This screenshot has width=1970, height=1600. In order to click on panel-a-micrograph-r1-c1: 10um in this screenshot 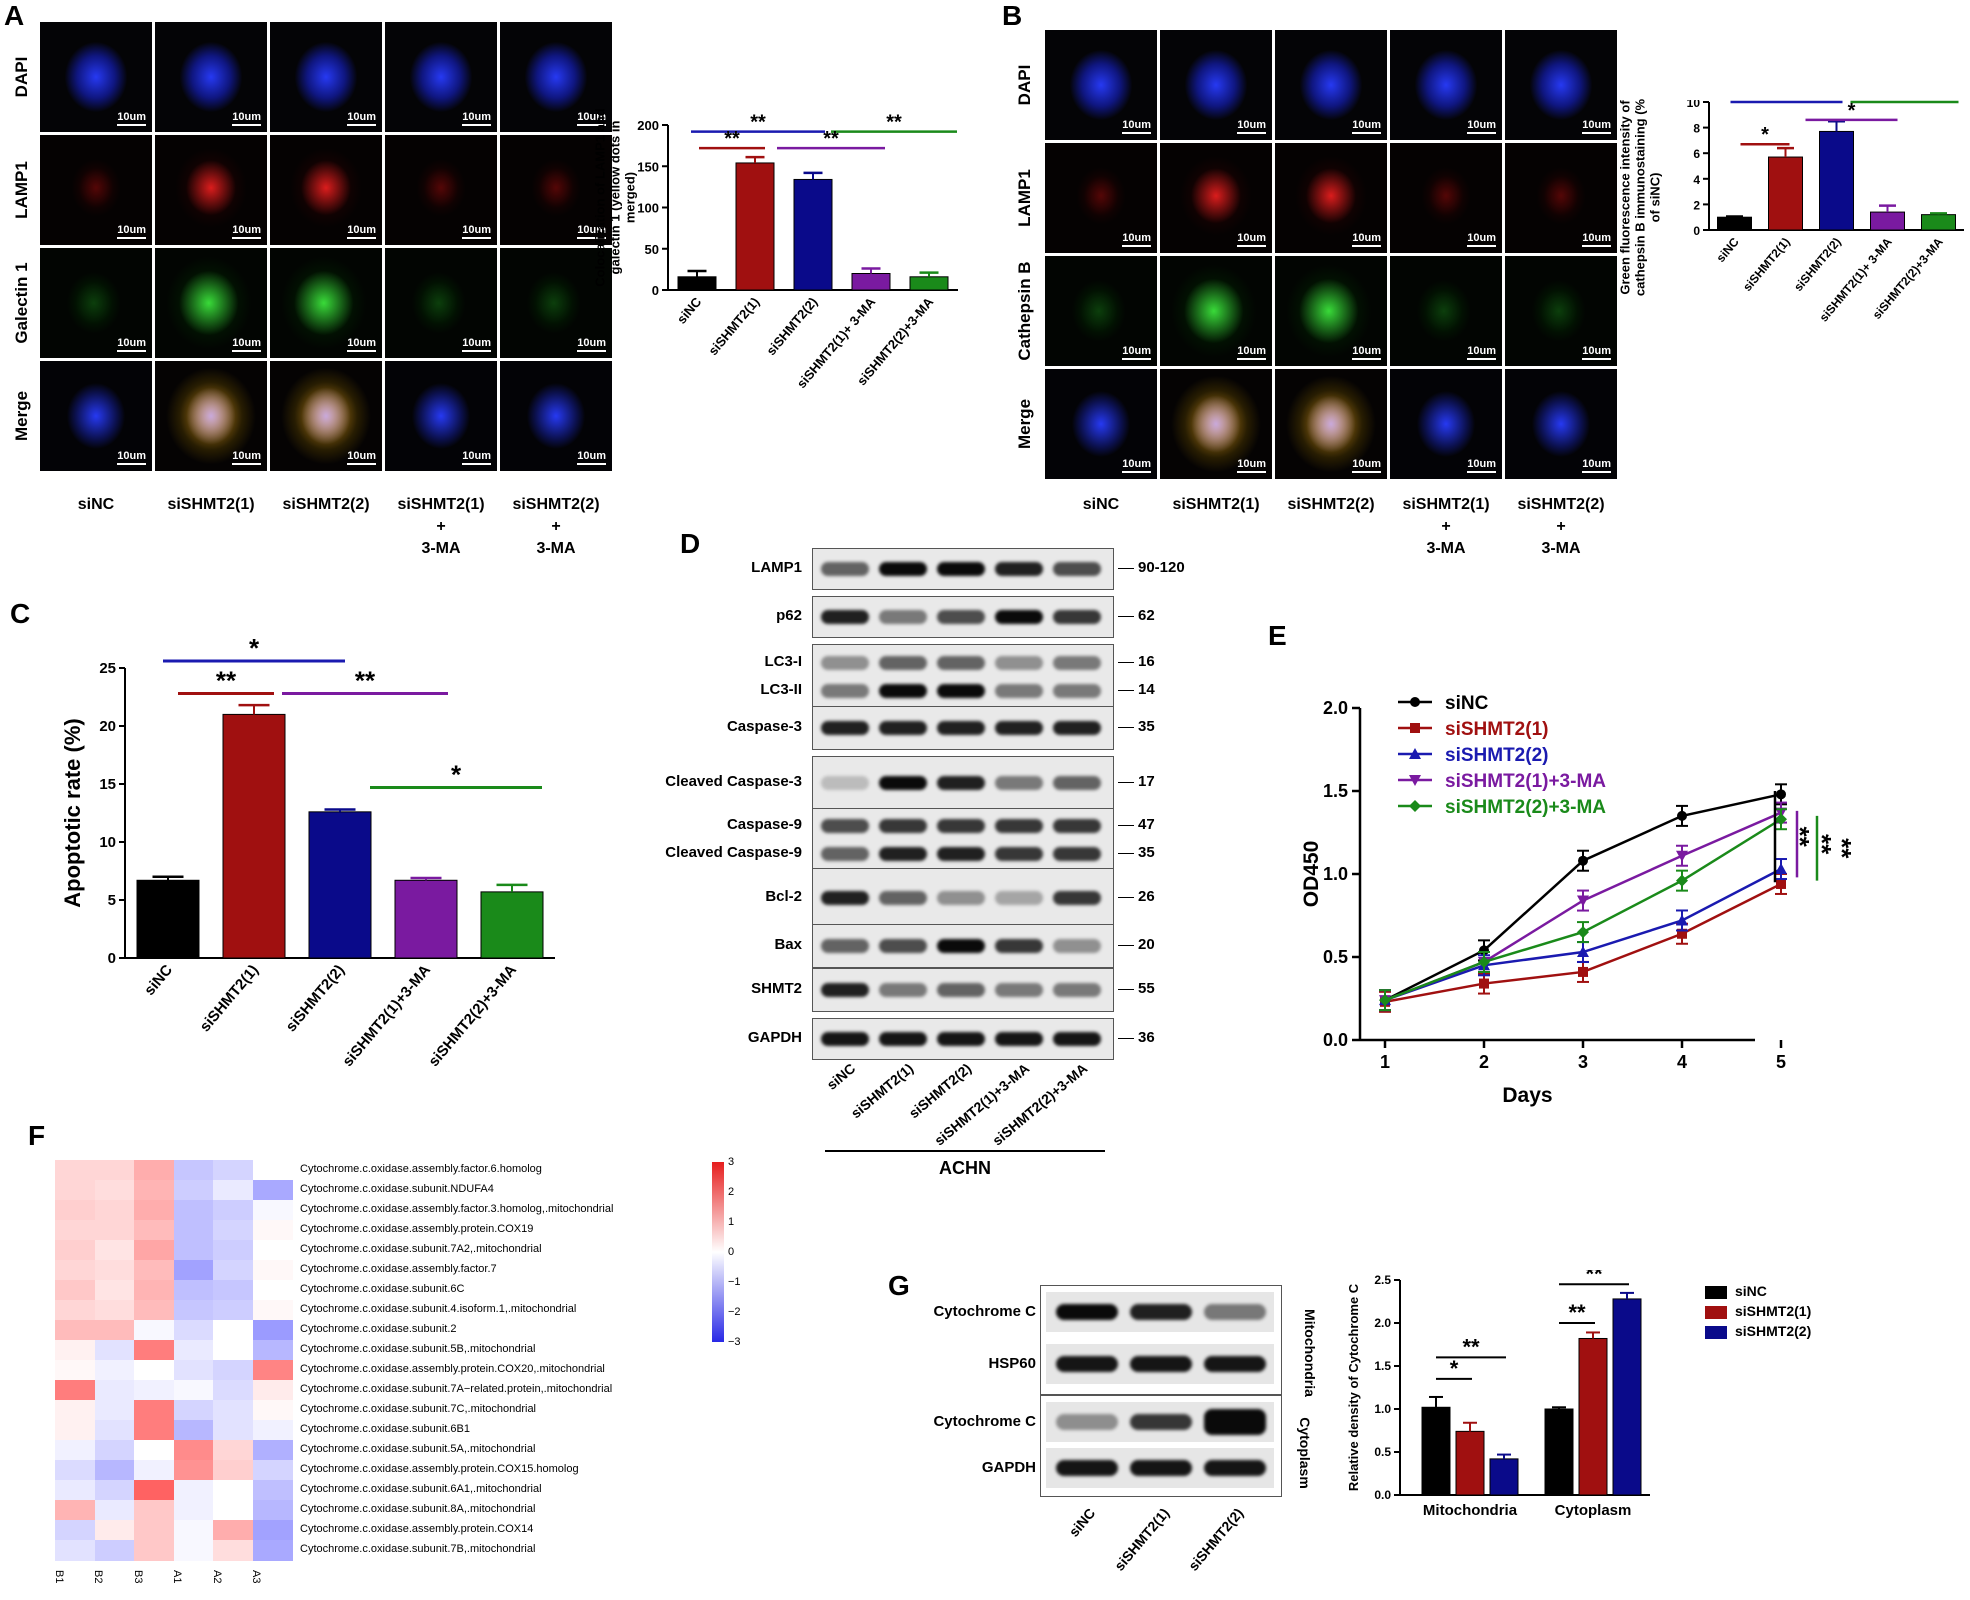, I will do `click(211, 190)`.